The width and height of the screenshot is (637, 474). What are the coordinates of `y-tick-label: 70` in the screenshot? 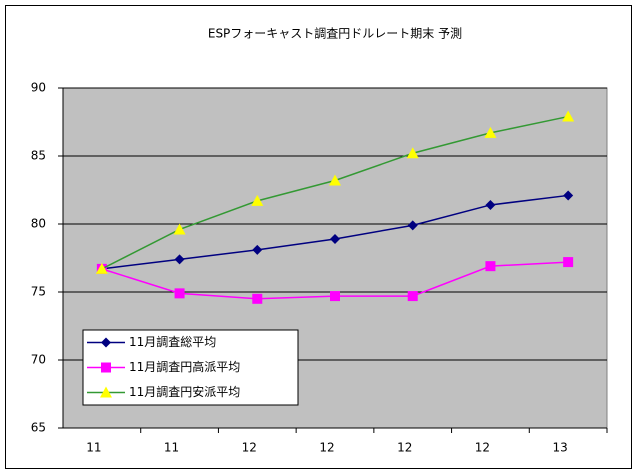 It's located at (38, 360).